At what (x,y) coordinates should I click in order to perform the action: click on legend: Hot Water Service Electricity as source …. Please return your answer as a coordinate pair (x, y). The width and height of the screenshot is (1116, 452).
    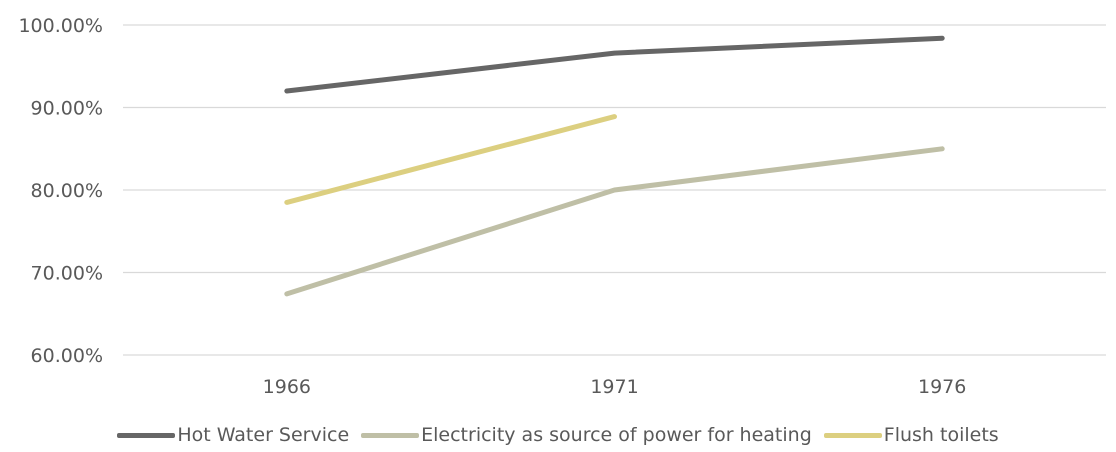
    Looking at the image, I should click on (558, 435).